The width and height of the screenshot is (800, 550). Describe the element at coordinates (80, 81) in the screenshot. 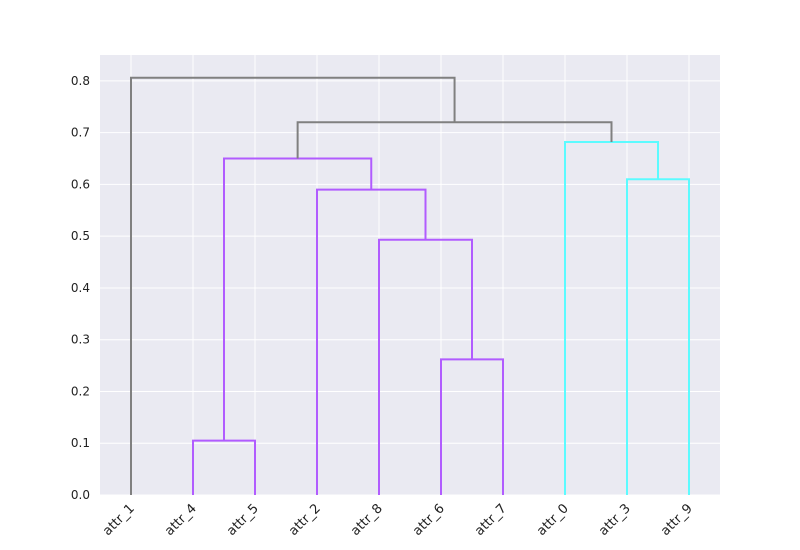

I see `y-tick-label: 0.8` at that location.